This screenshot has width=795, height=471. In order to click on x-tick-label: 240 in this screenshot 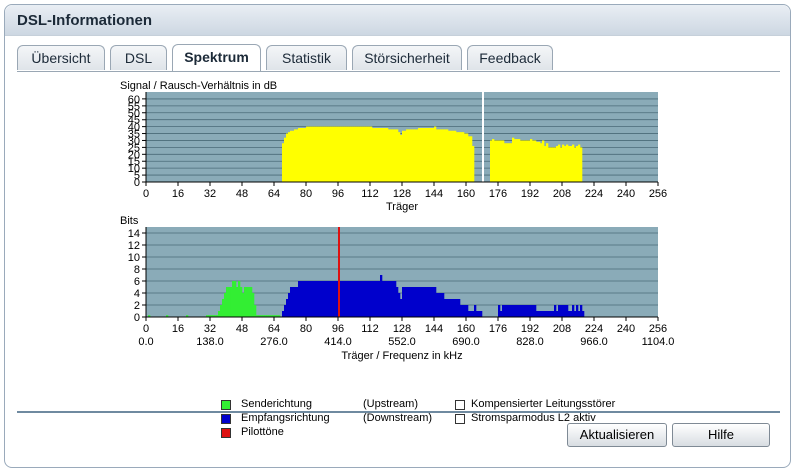, I will do `click(626, 329)`.